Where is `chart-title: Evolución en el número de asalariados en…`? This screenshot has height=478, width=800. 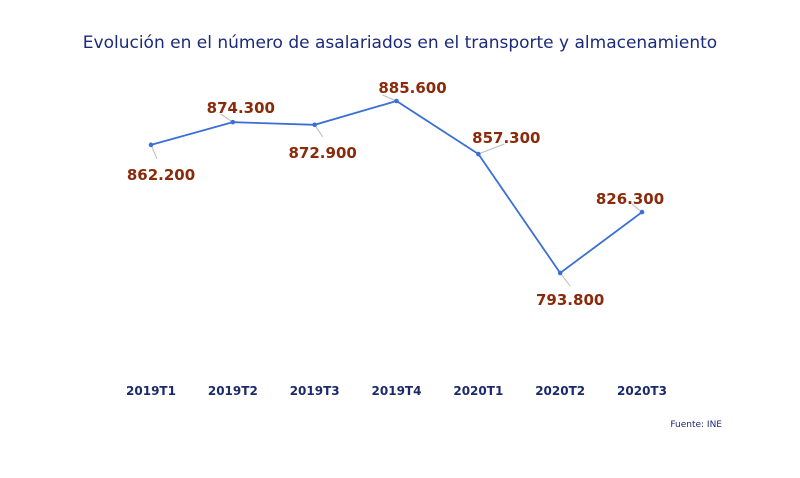
chart-title: Evolución en el número de asalariados en… is located at coordinates (400, 43).